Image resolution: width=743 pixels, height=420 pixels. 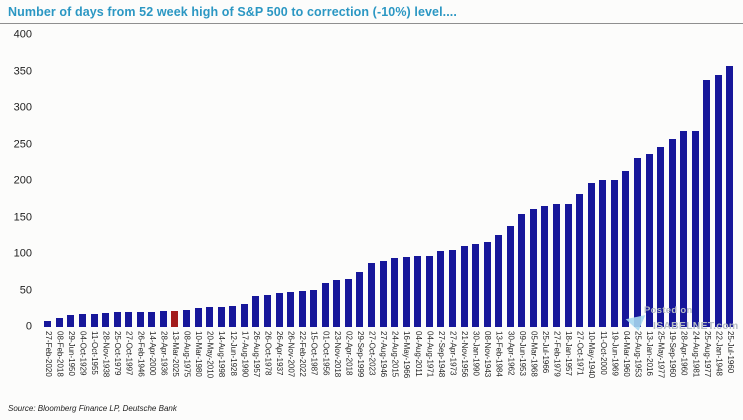 What do you see at coordinates (696, 326) in the screenshot?
I see `watermark-site-name: ISABELNET.com` at bounding box center [696, 326].